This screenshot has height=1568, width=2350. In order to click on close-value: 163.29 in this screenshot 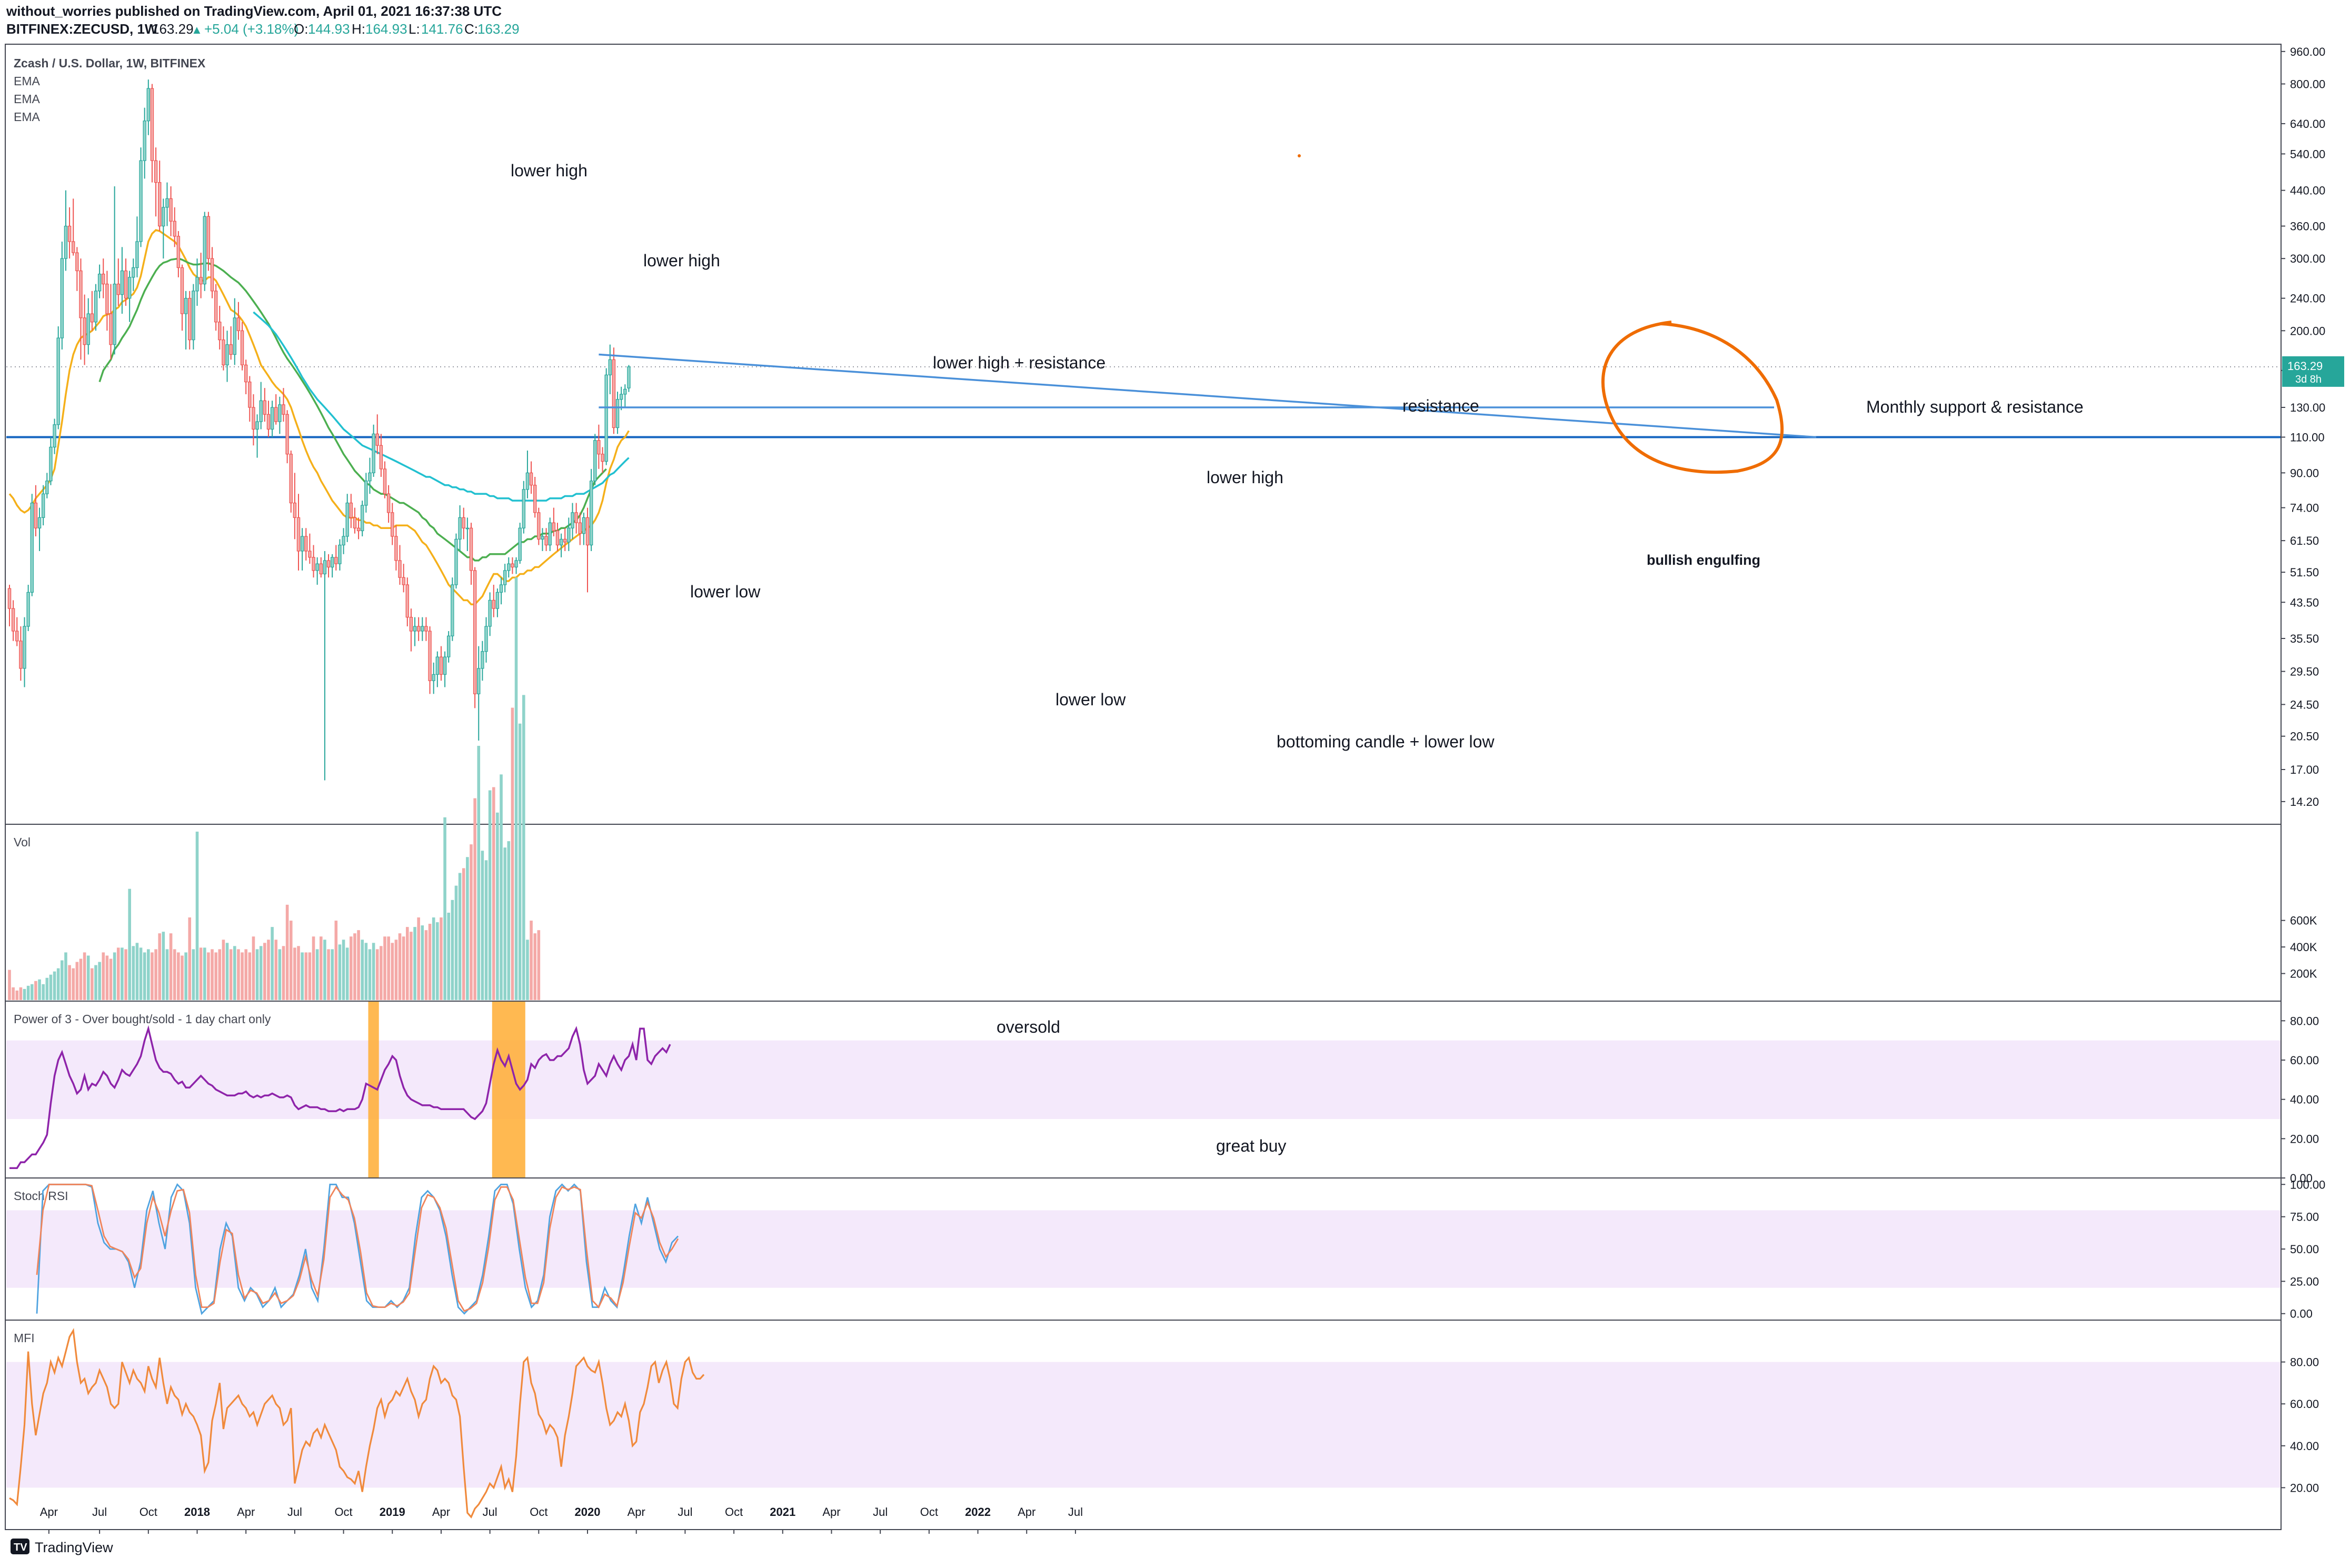, I will do `click(498, 29)`.